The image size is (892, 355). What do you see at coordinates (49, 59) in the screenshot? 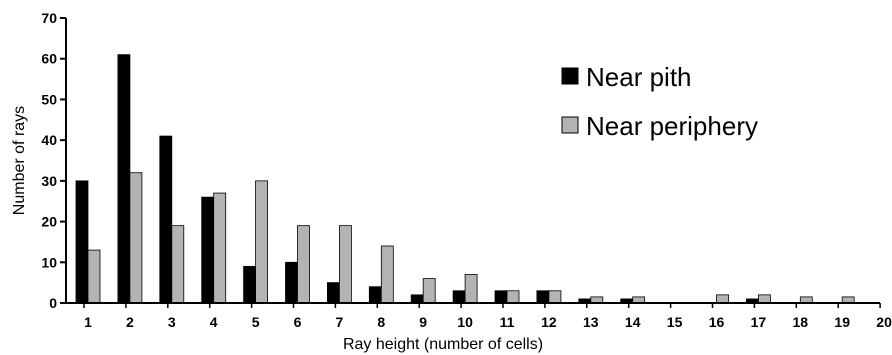
I see `y-tick-label: 60` at bounding box center [49, 59].